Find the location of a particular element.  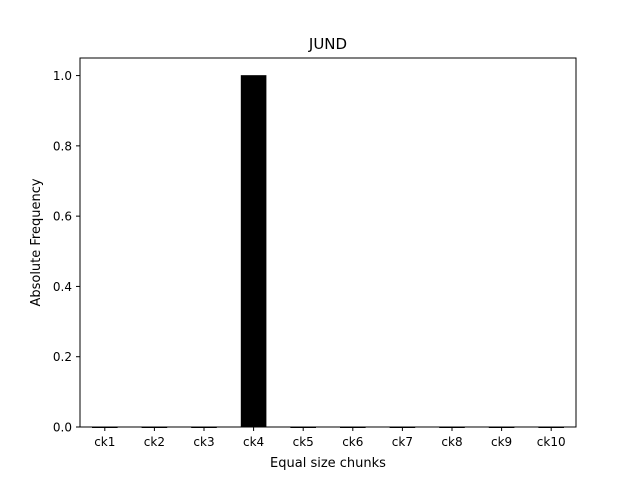

x-tick-label: ck4 is located at coordinates (253, 442).